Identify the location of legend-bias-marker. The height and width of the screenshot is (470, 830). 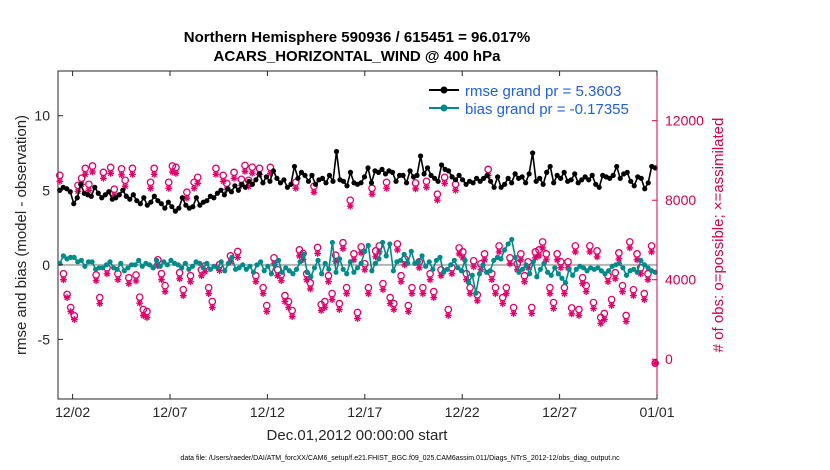
(444, 108).